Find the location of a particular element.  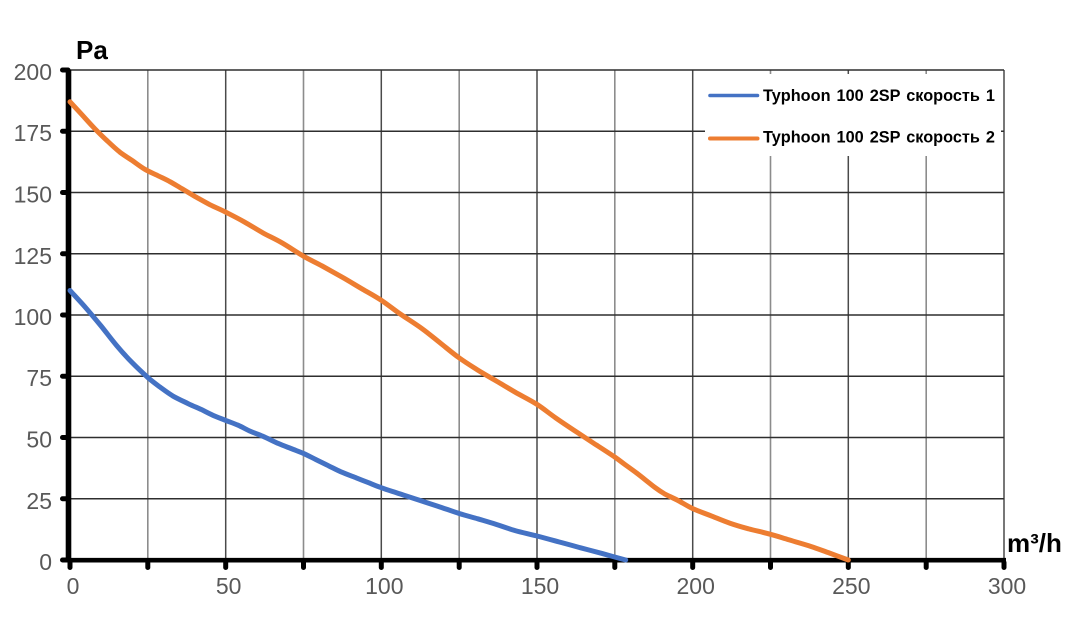

svg-text: 250 is located at coordinates (851, 586).